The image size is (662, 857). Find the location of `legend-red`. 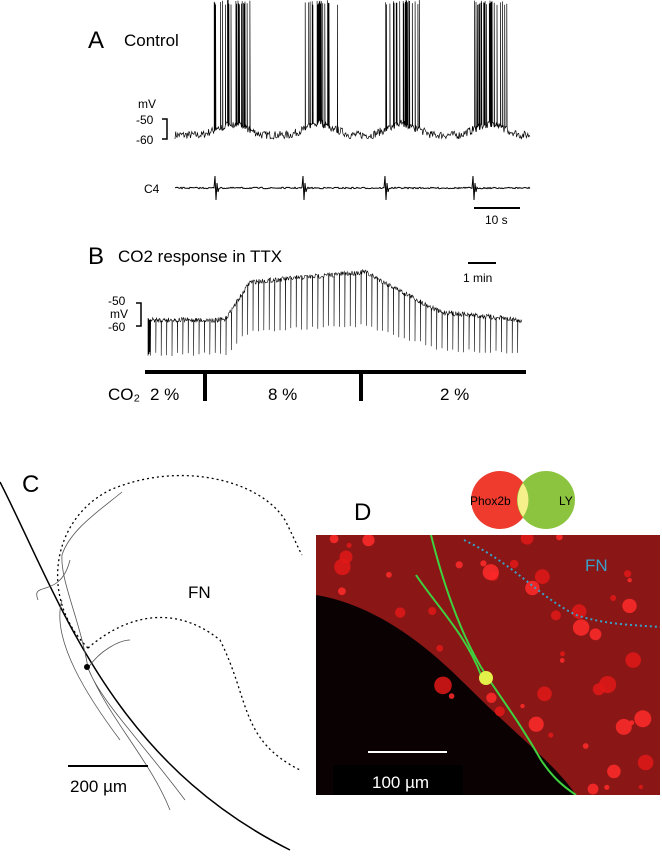

legend-red is located at coordinates (500, 500).